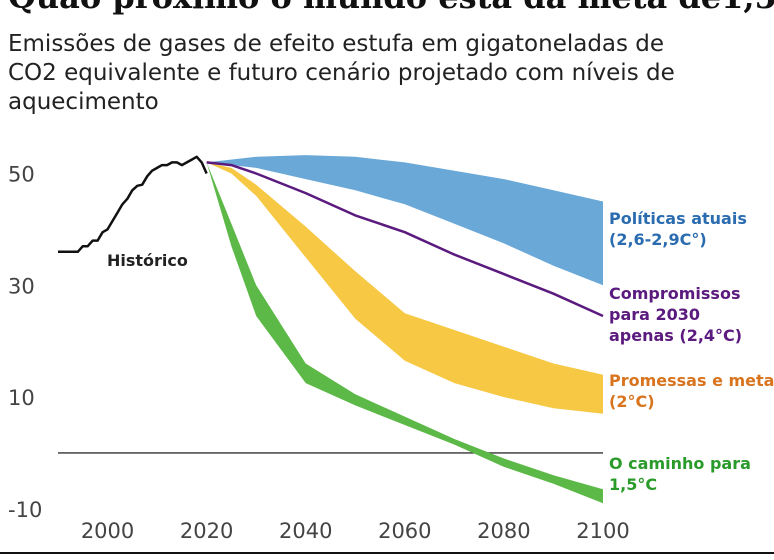 This screenshot has width=774, height=560. I want to click on series-label: Compromissos para 2030 apenas (2,4°C), so click(675, 314).